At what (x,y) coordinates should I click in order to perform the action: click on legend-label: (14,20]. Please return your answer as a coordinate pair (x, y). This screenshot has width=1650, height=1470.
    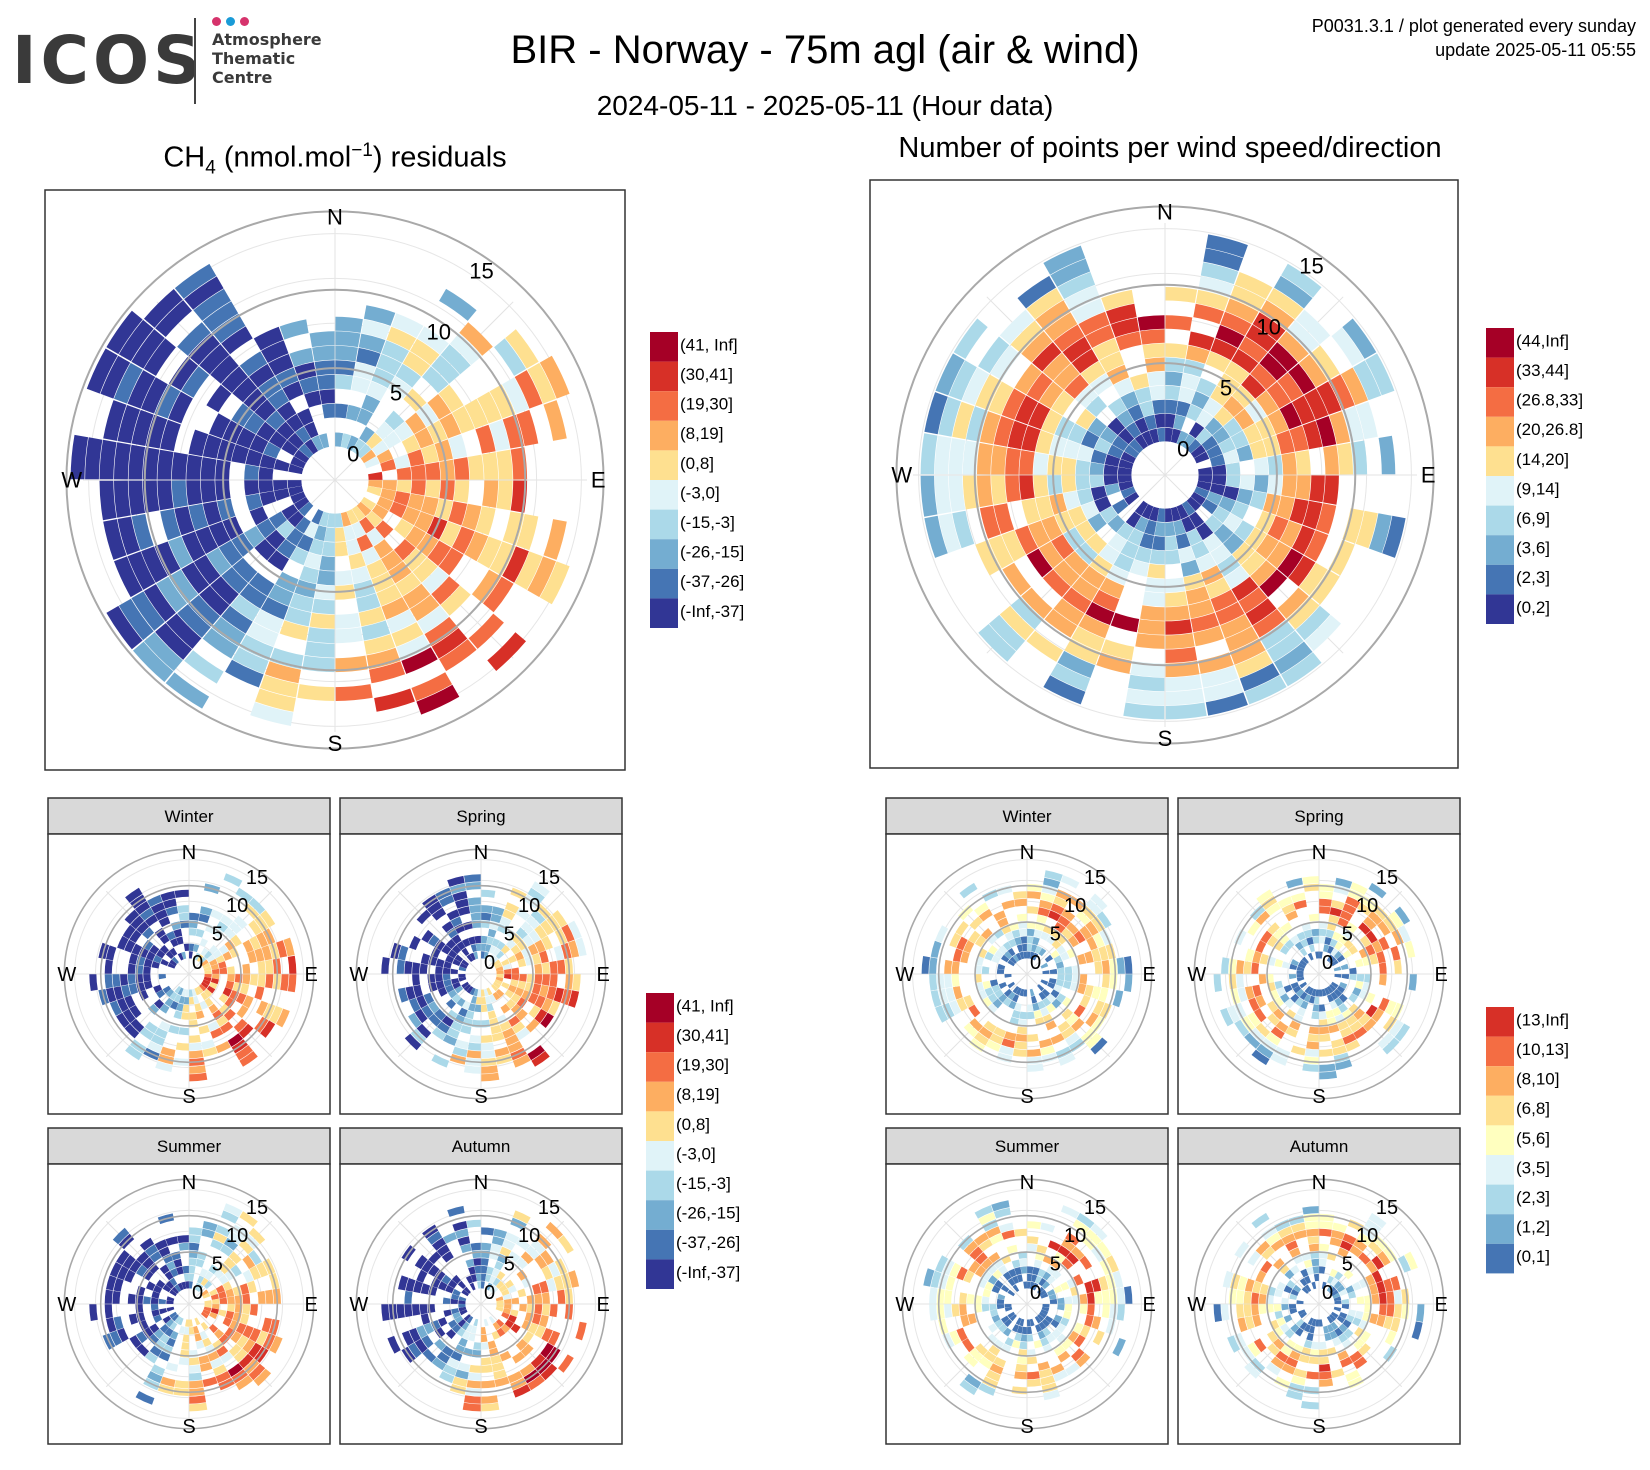
    Looking at the image, I should click on (1542, 459).